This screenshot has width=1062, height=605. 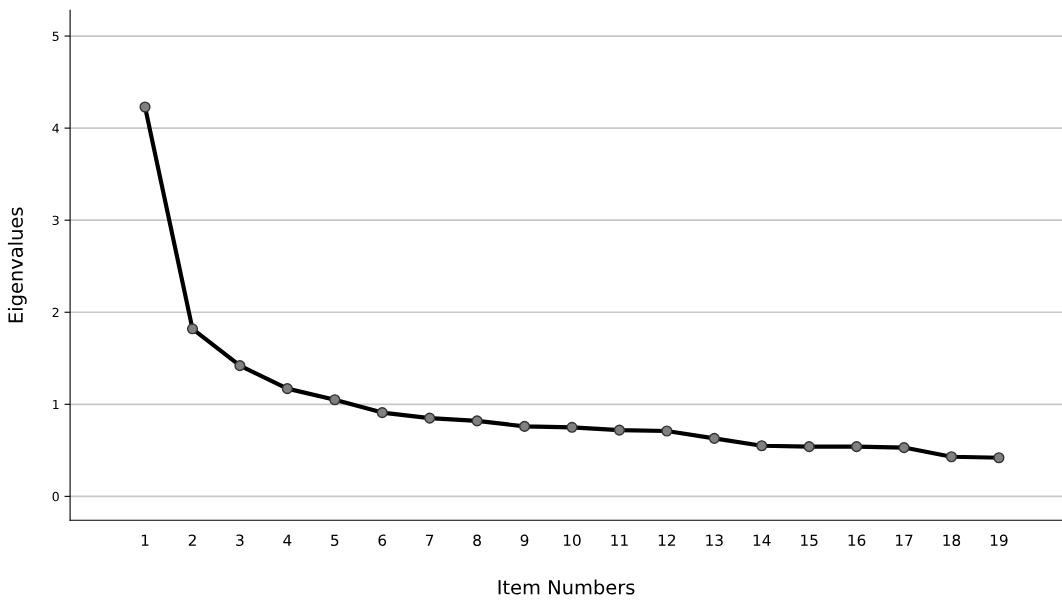 What do you see at coordinates (145, 540) in the screenshot?
I see `x-tick-label: 1` at bounding box center [145, 540].